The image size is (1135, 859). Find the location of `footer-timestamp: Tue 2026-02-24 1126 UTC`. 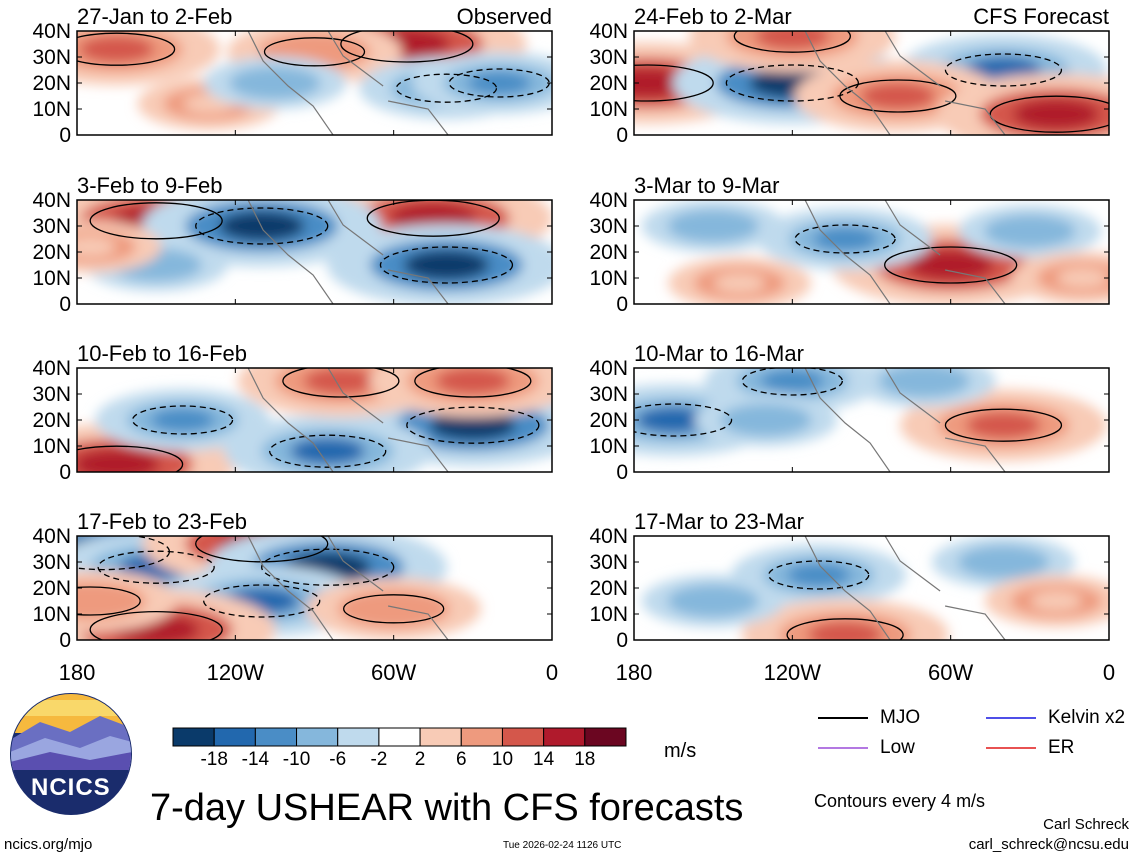

footer-timestamp: Tue 2026-02-24 1126 UTC is located at coordinates (562, 845).